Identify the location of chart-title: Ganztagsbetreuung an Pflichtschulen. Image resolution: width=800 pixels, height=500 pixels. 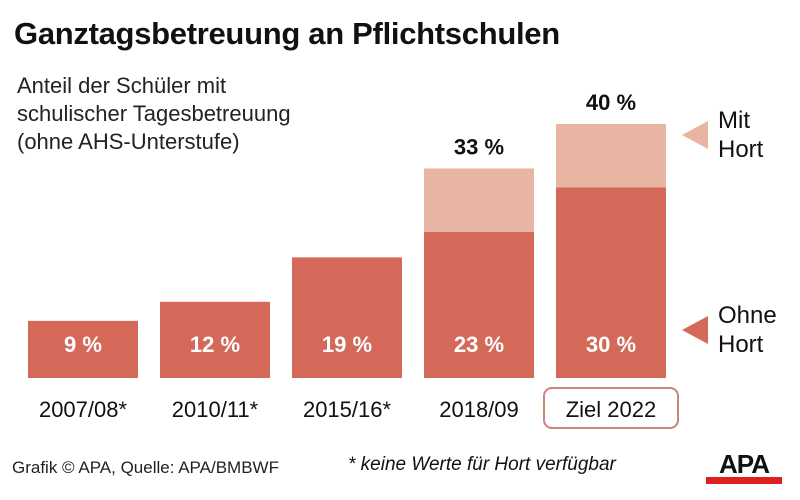
(287, 33).